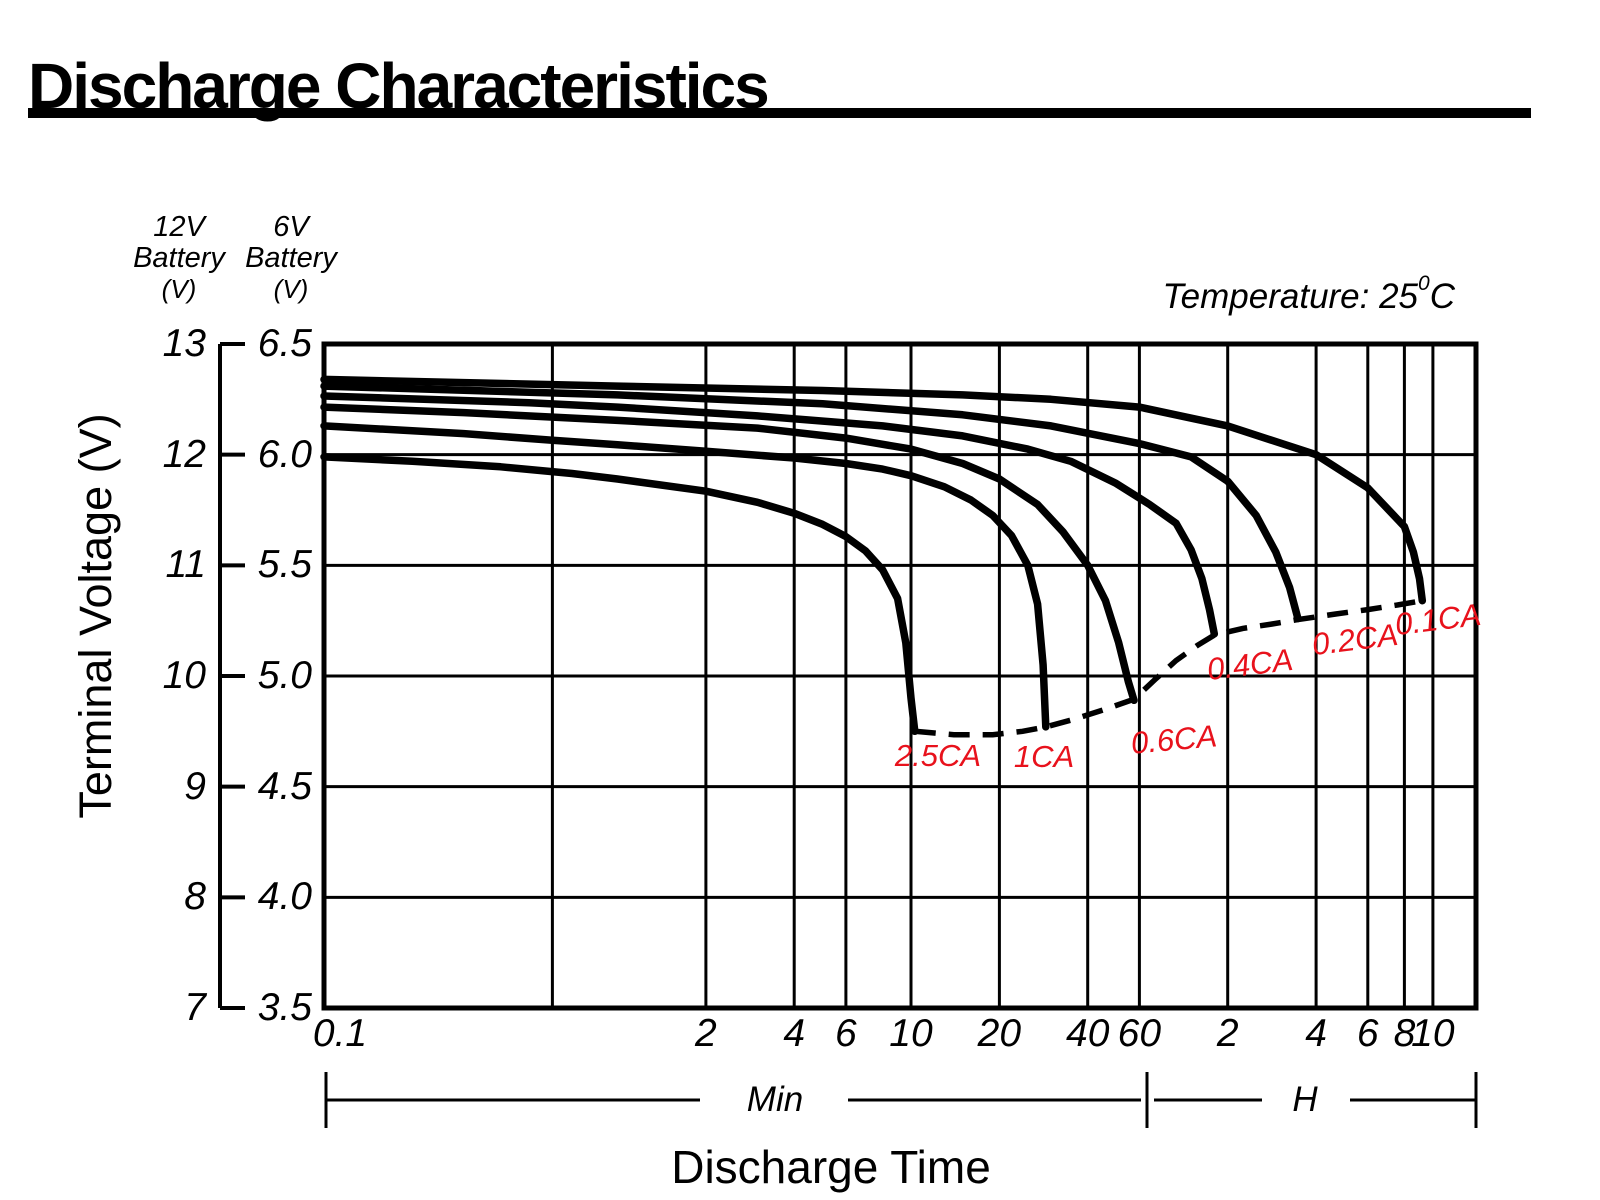  Describe the element at coordinates (291, 289) in the screenshot. I see `right-scale-header-line3: (V)` at that location.